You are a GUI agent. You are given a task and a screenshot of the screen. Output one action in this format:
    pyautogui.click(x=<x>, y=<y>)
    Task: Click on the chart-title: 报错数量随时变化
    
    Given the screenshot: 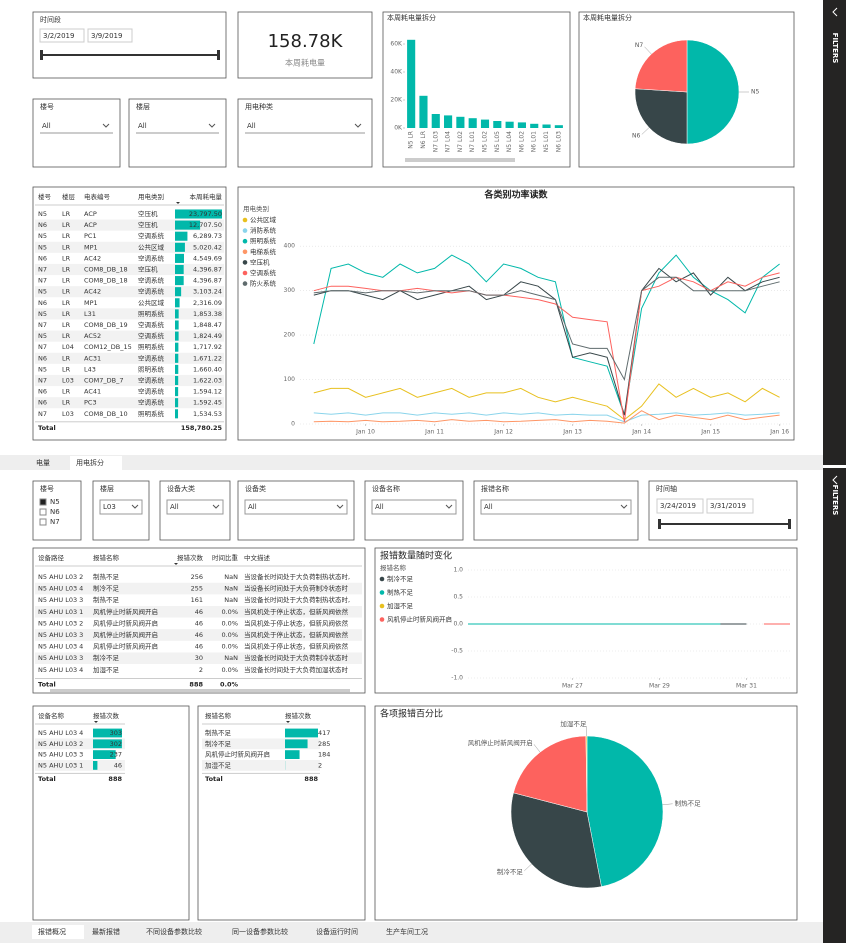 What is the action you would take?
    pyautogui.click(x=416, y=556)
    